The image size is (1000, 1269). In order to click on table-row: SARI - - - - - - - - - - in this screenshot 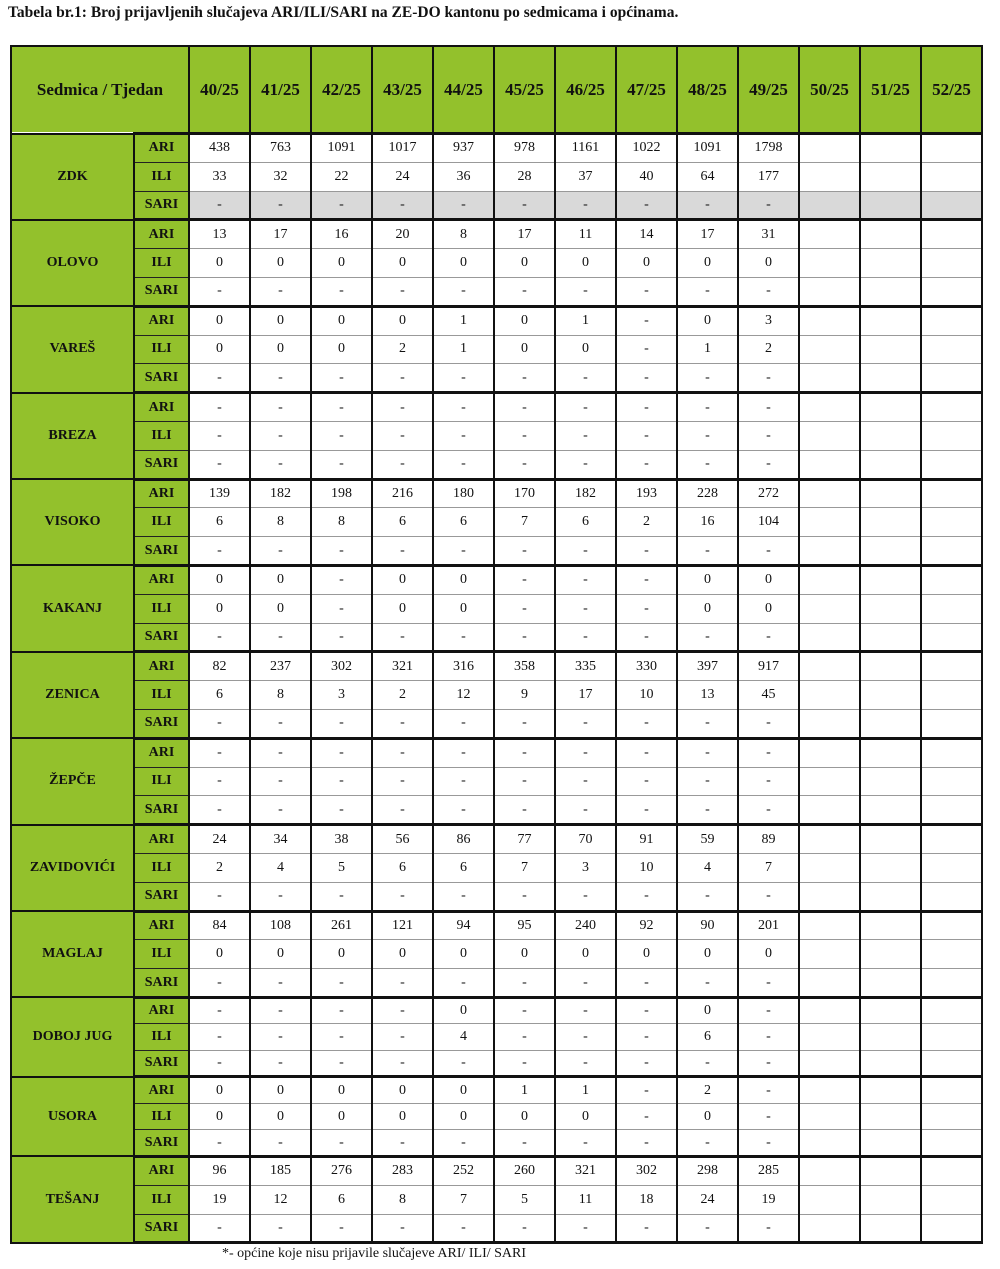, I will do `click(497, 983)`.